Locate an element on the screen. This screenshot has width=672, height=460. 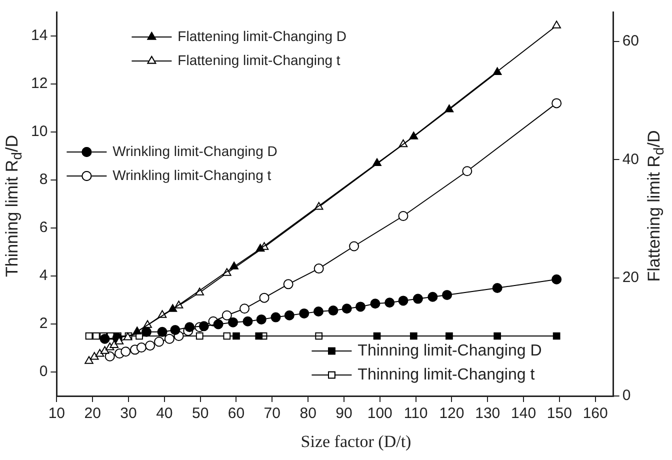
x-tick-label: 120 is located at coordinates (451, 413).